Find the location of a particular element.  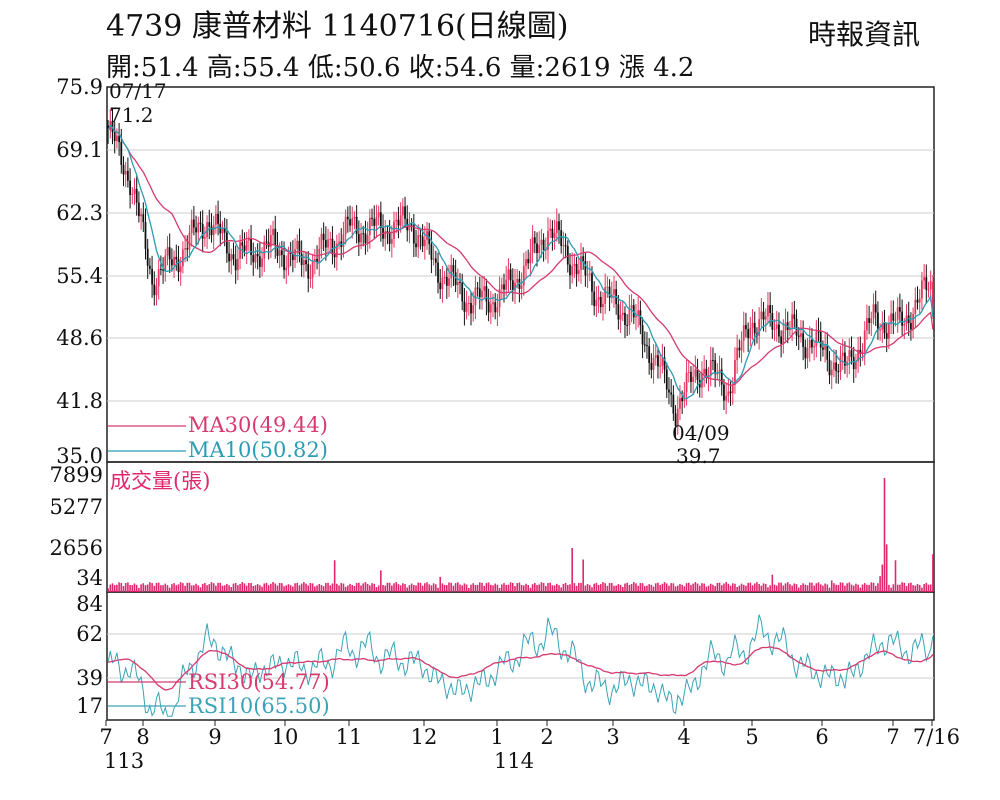

volume-y-tick-label: 5277 is located at coordinates (76, 507).